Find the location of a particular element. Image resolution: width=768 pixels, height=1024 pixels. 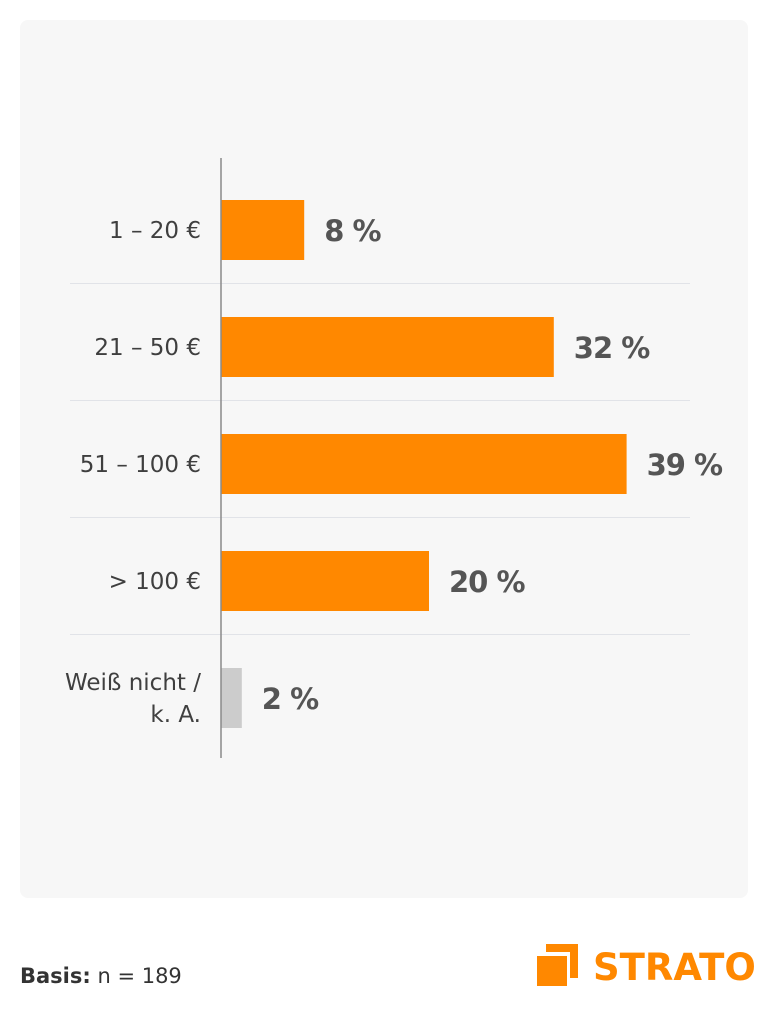

value-label-5: 2 % is located at coordinates (290, 699).